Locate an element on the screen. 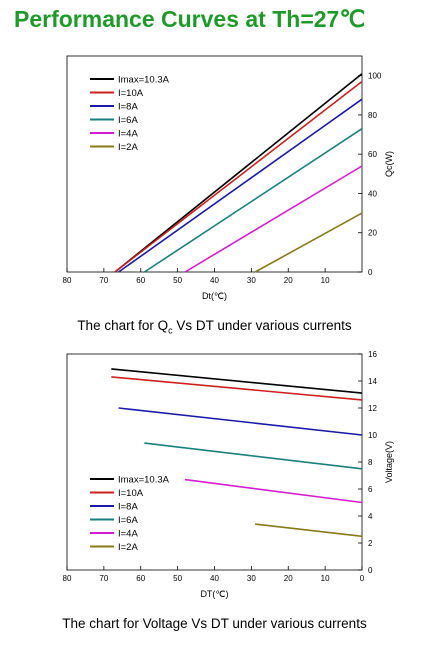 The height and width of the screenshot is (645, 429). x-tick-label: 0 is located at coordinates (362, 578).